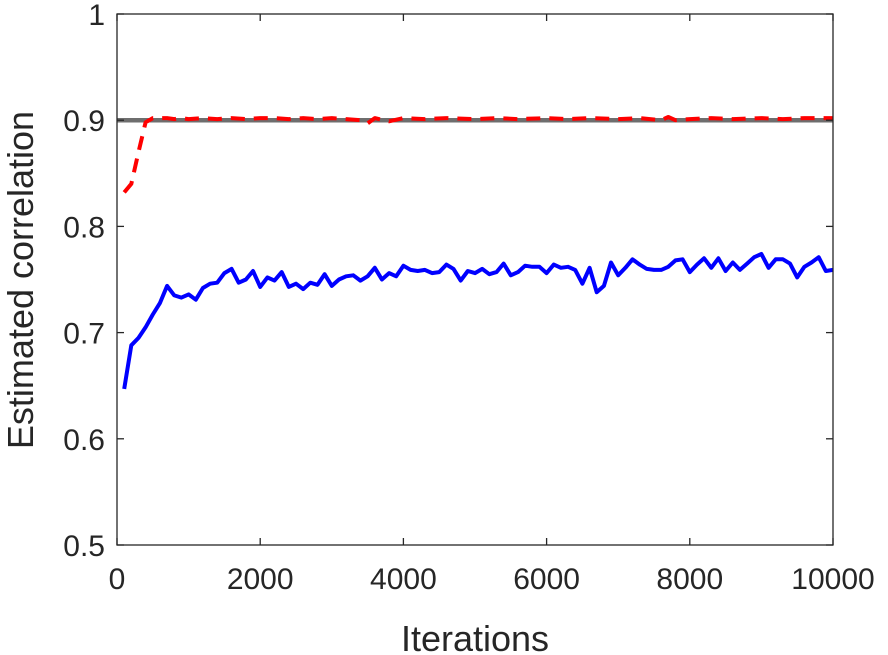  What do you see at coordinates (546, 579) in the screenshot?
I see `x-tick-label: 6000` at bounding box center [546, 579].